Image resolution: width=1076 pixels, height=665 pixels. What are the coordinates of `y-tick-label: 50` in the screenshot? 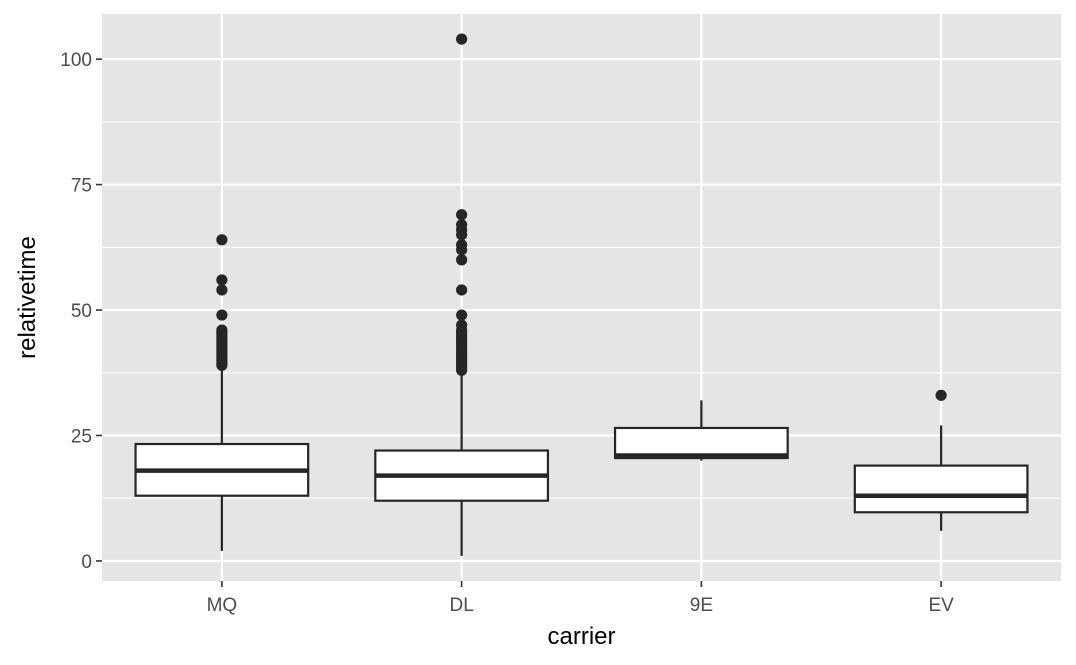 It's located at (81, 311).